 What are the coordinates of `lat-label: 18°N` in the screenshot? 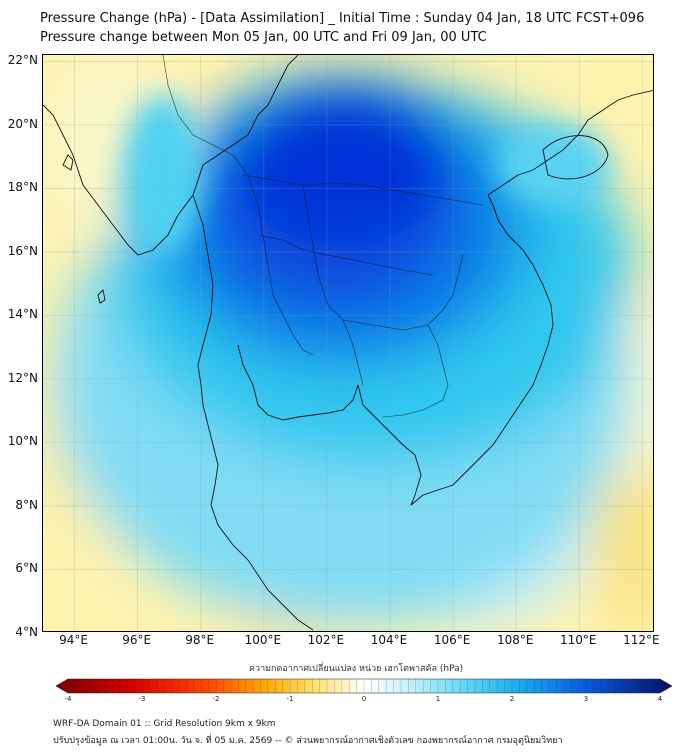 It's located at (22, 187).